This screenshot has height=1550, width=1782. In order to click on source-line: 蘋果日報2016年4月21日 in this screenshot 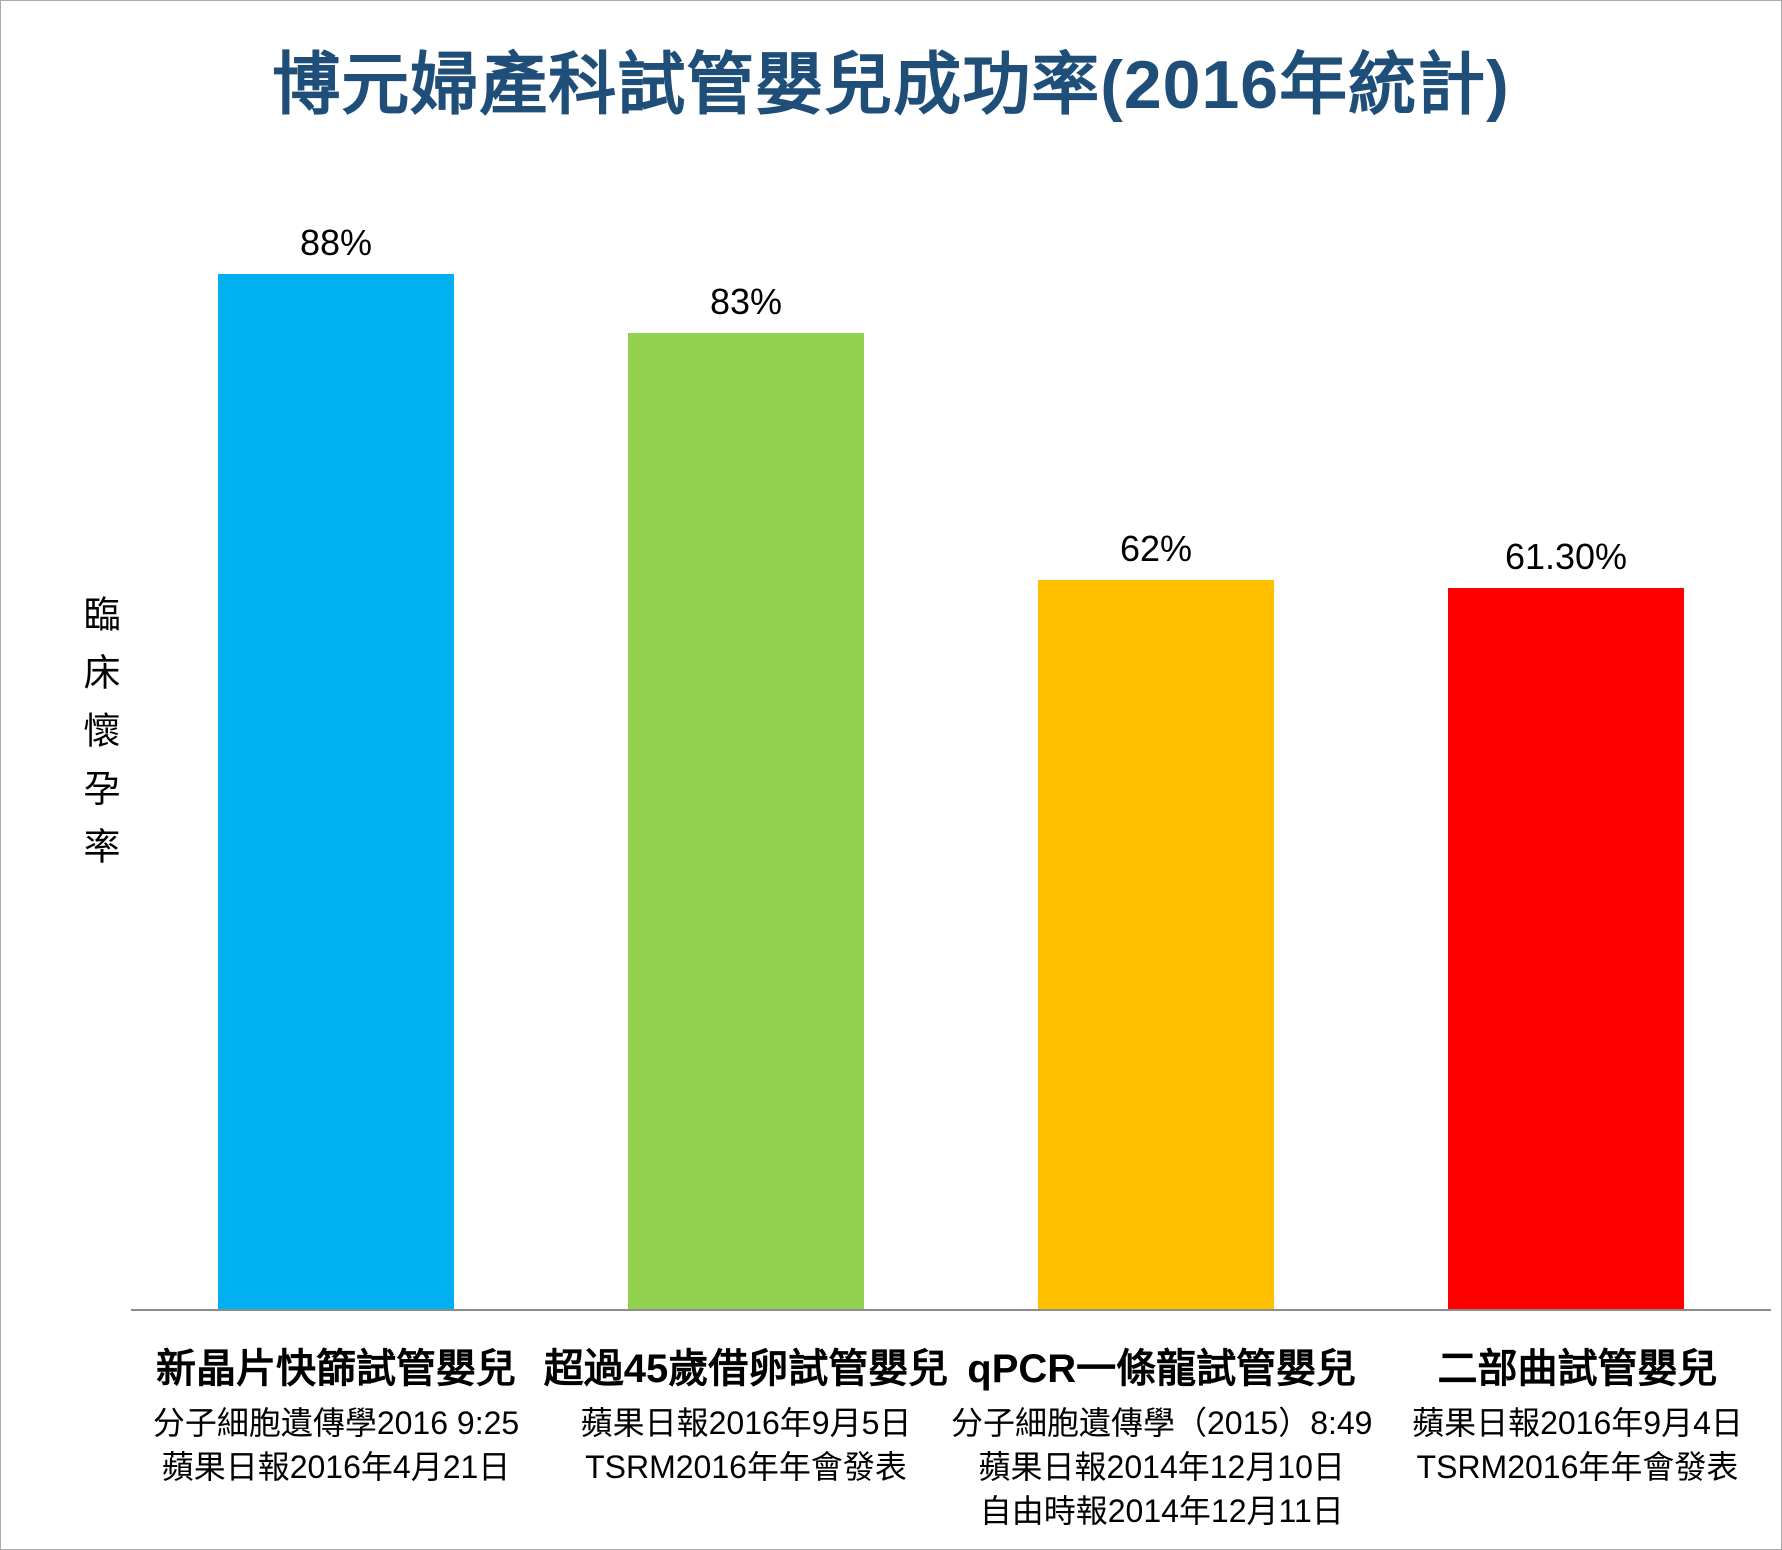, I will do `click(336, 1467)`.